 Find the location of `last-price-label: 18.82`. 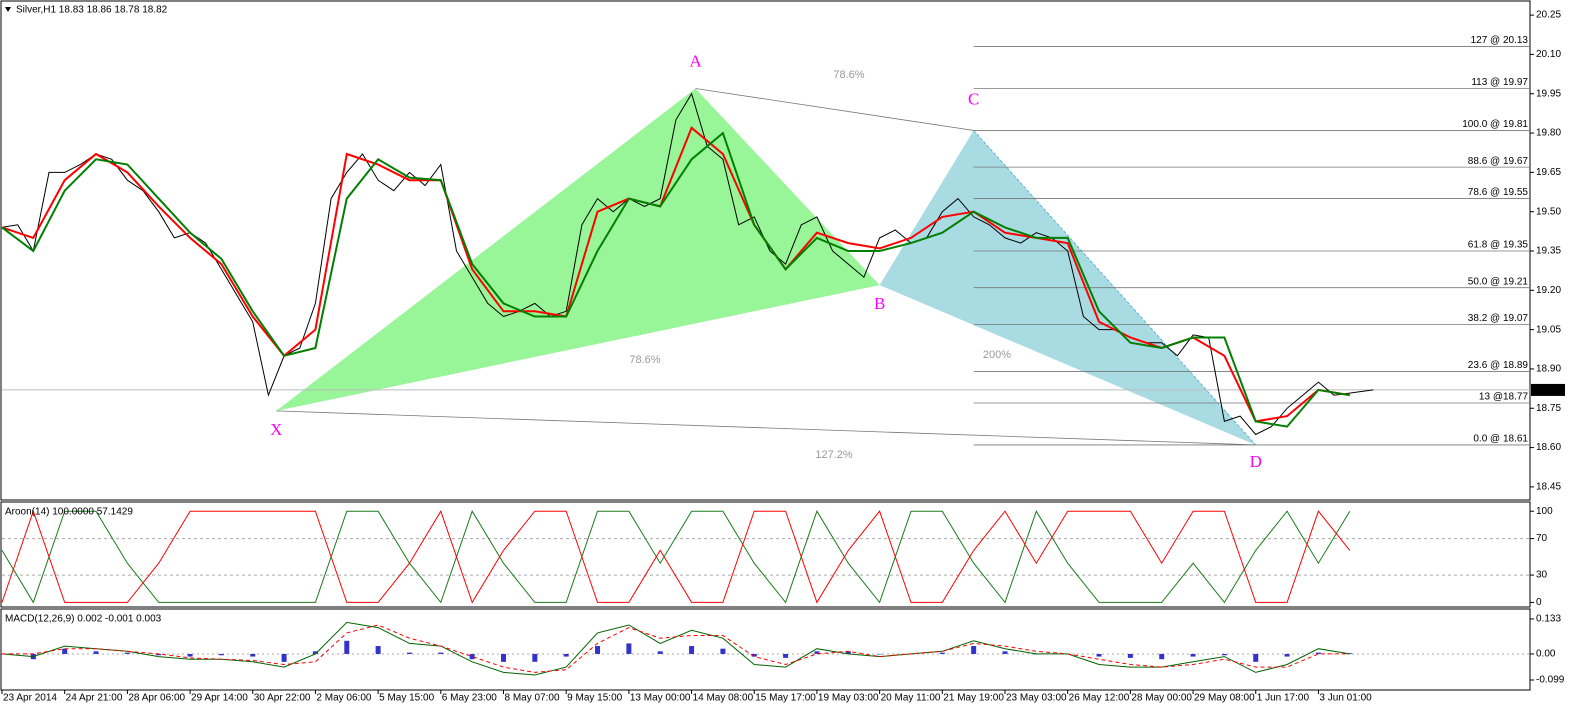

last-price-label: 18.82 is located at coordinates (1547, 390).